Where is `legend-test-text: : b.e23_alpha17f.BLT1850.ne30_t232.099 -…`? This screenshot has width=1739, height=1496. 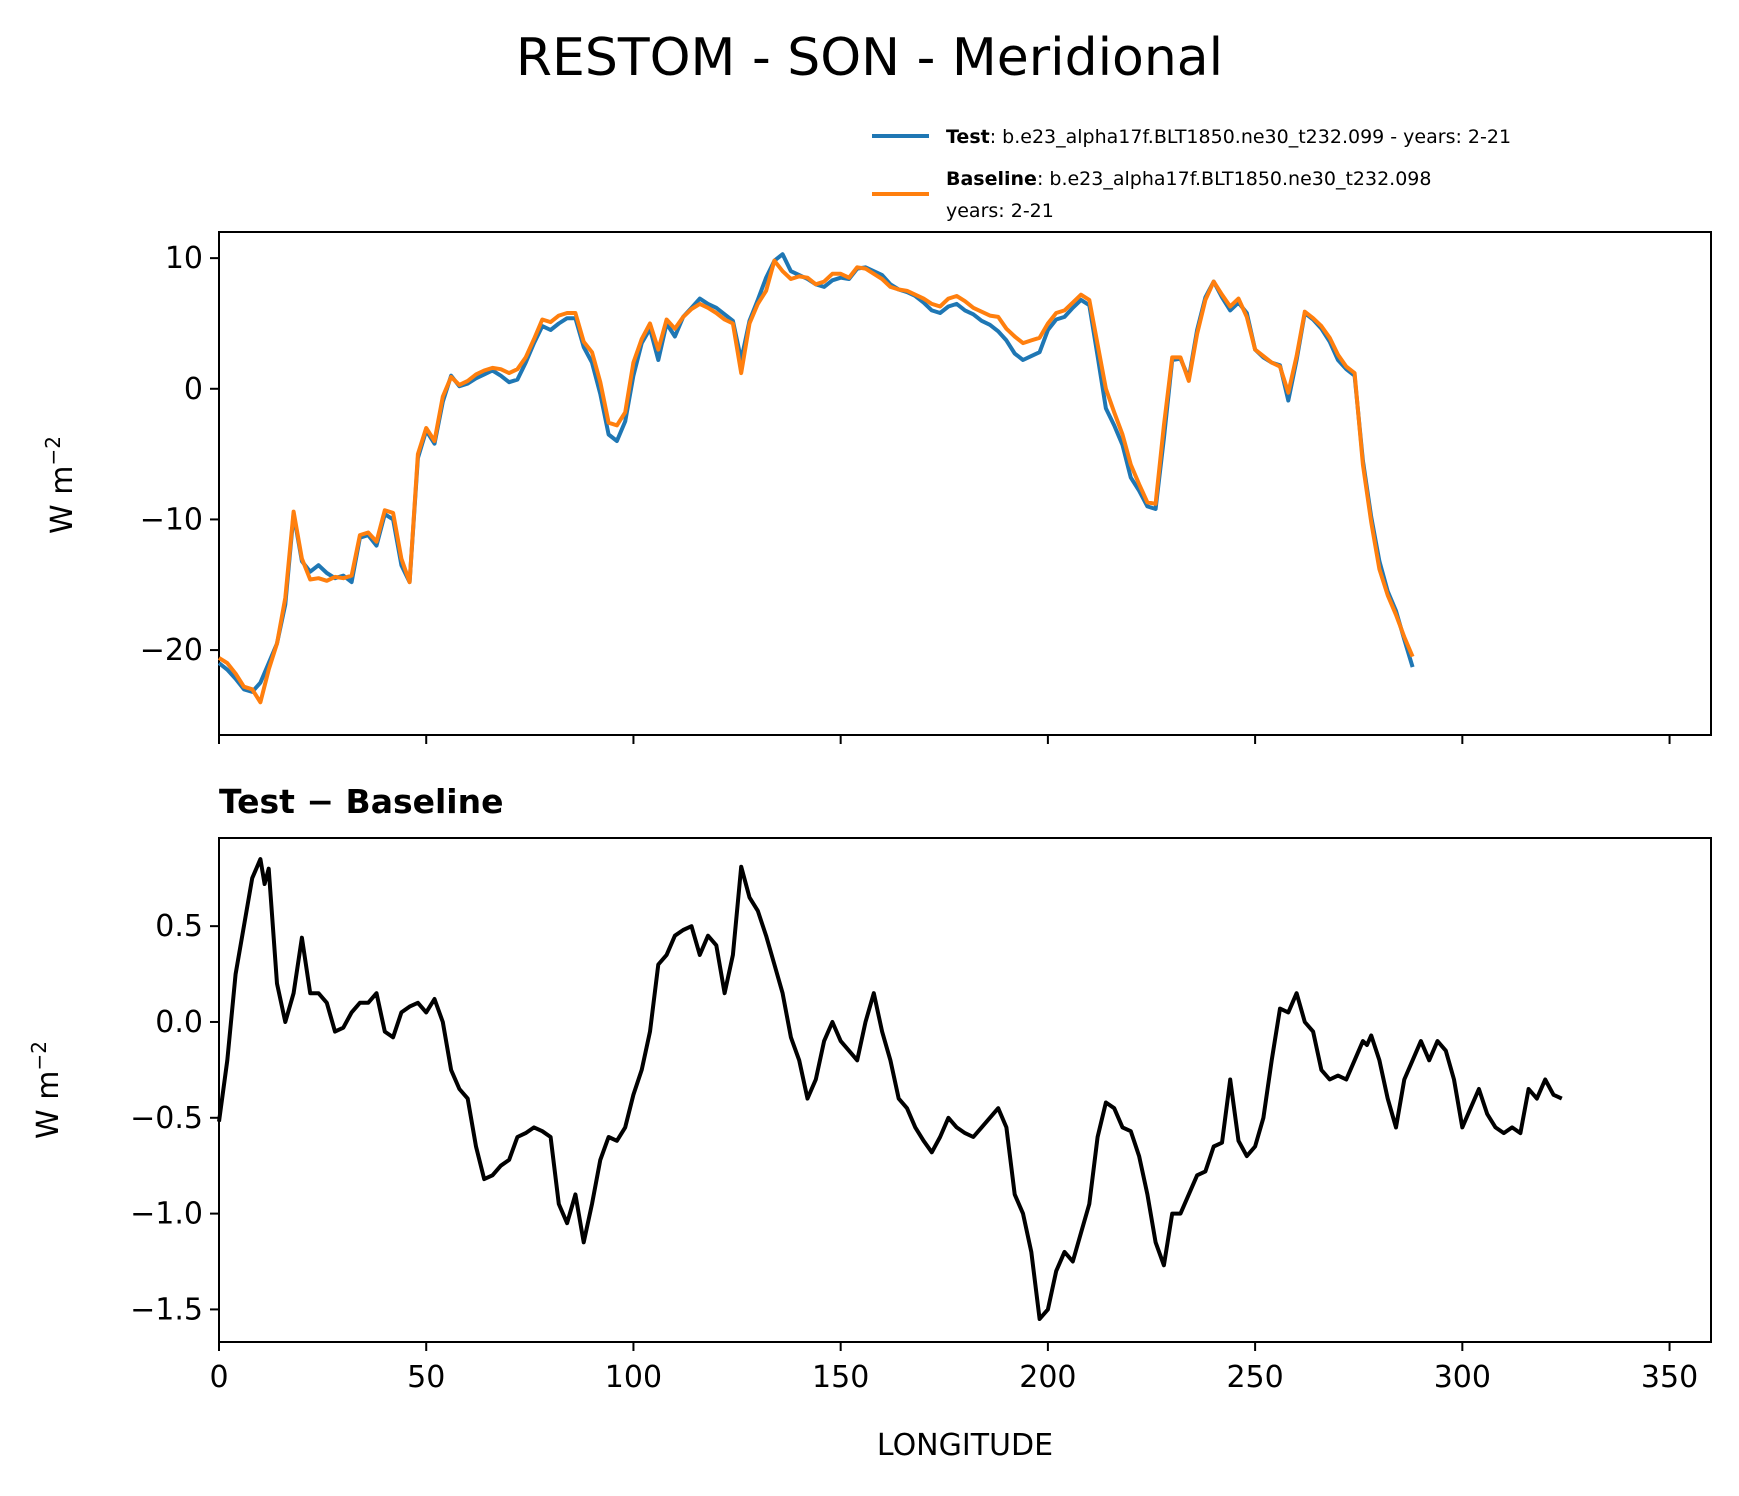
legend-test-text: : b.e23_alpha17f.BLT1850.ne30_t232.099 -… is located at coordinates (1250, 137).